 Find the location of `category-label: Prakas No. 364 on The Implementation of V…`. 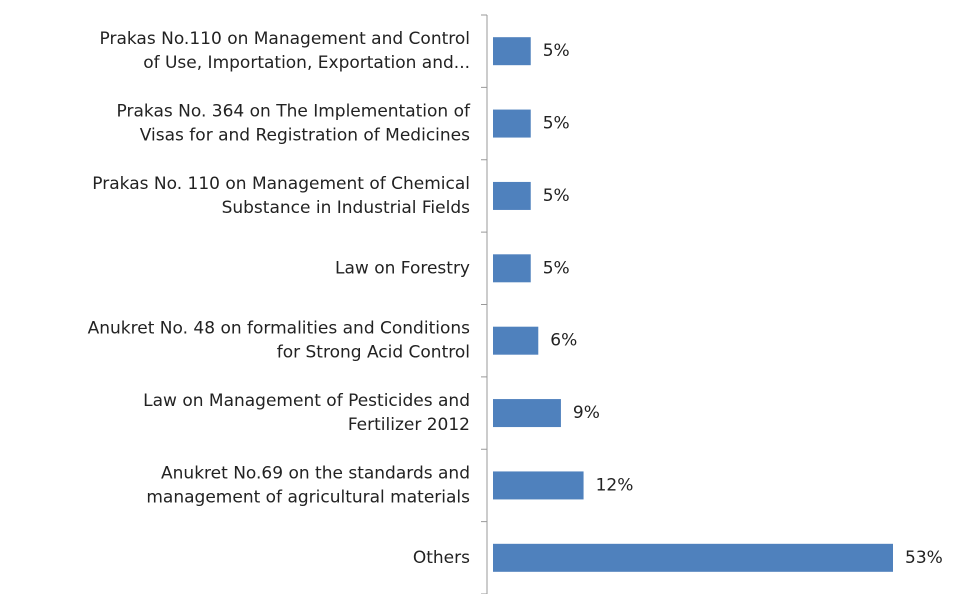

category-label: Prakas No. 364 on The Implementation of V… is located at coordinates (294, 124).